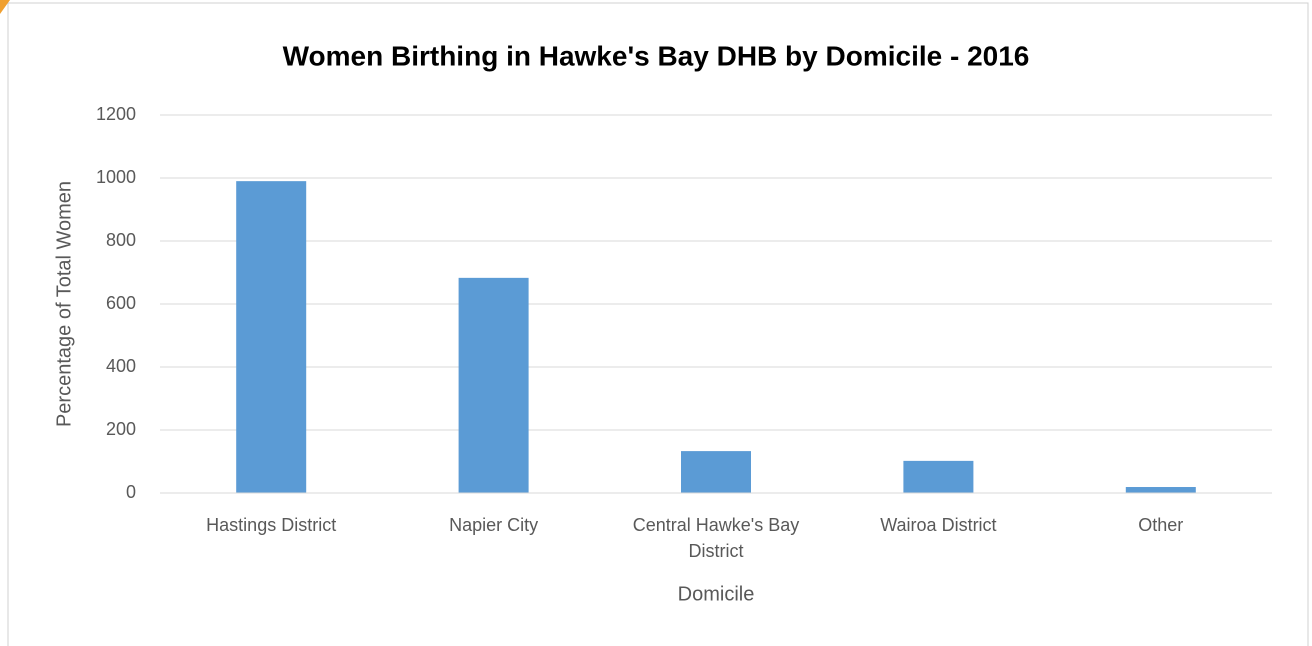 The width and height of the screenshot is (1312, 646). What do you see at coordinates (121, 366) in the screenshot?
I see `y-tick-label: 400` at bounding box center [121, 366].